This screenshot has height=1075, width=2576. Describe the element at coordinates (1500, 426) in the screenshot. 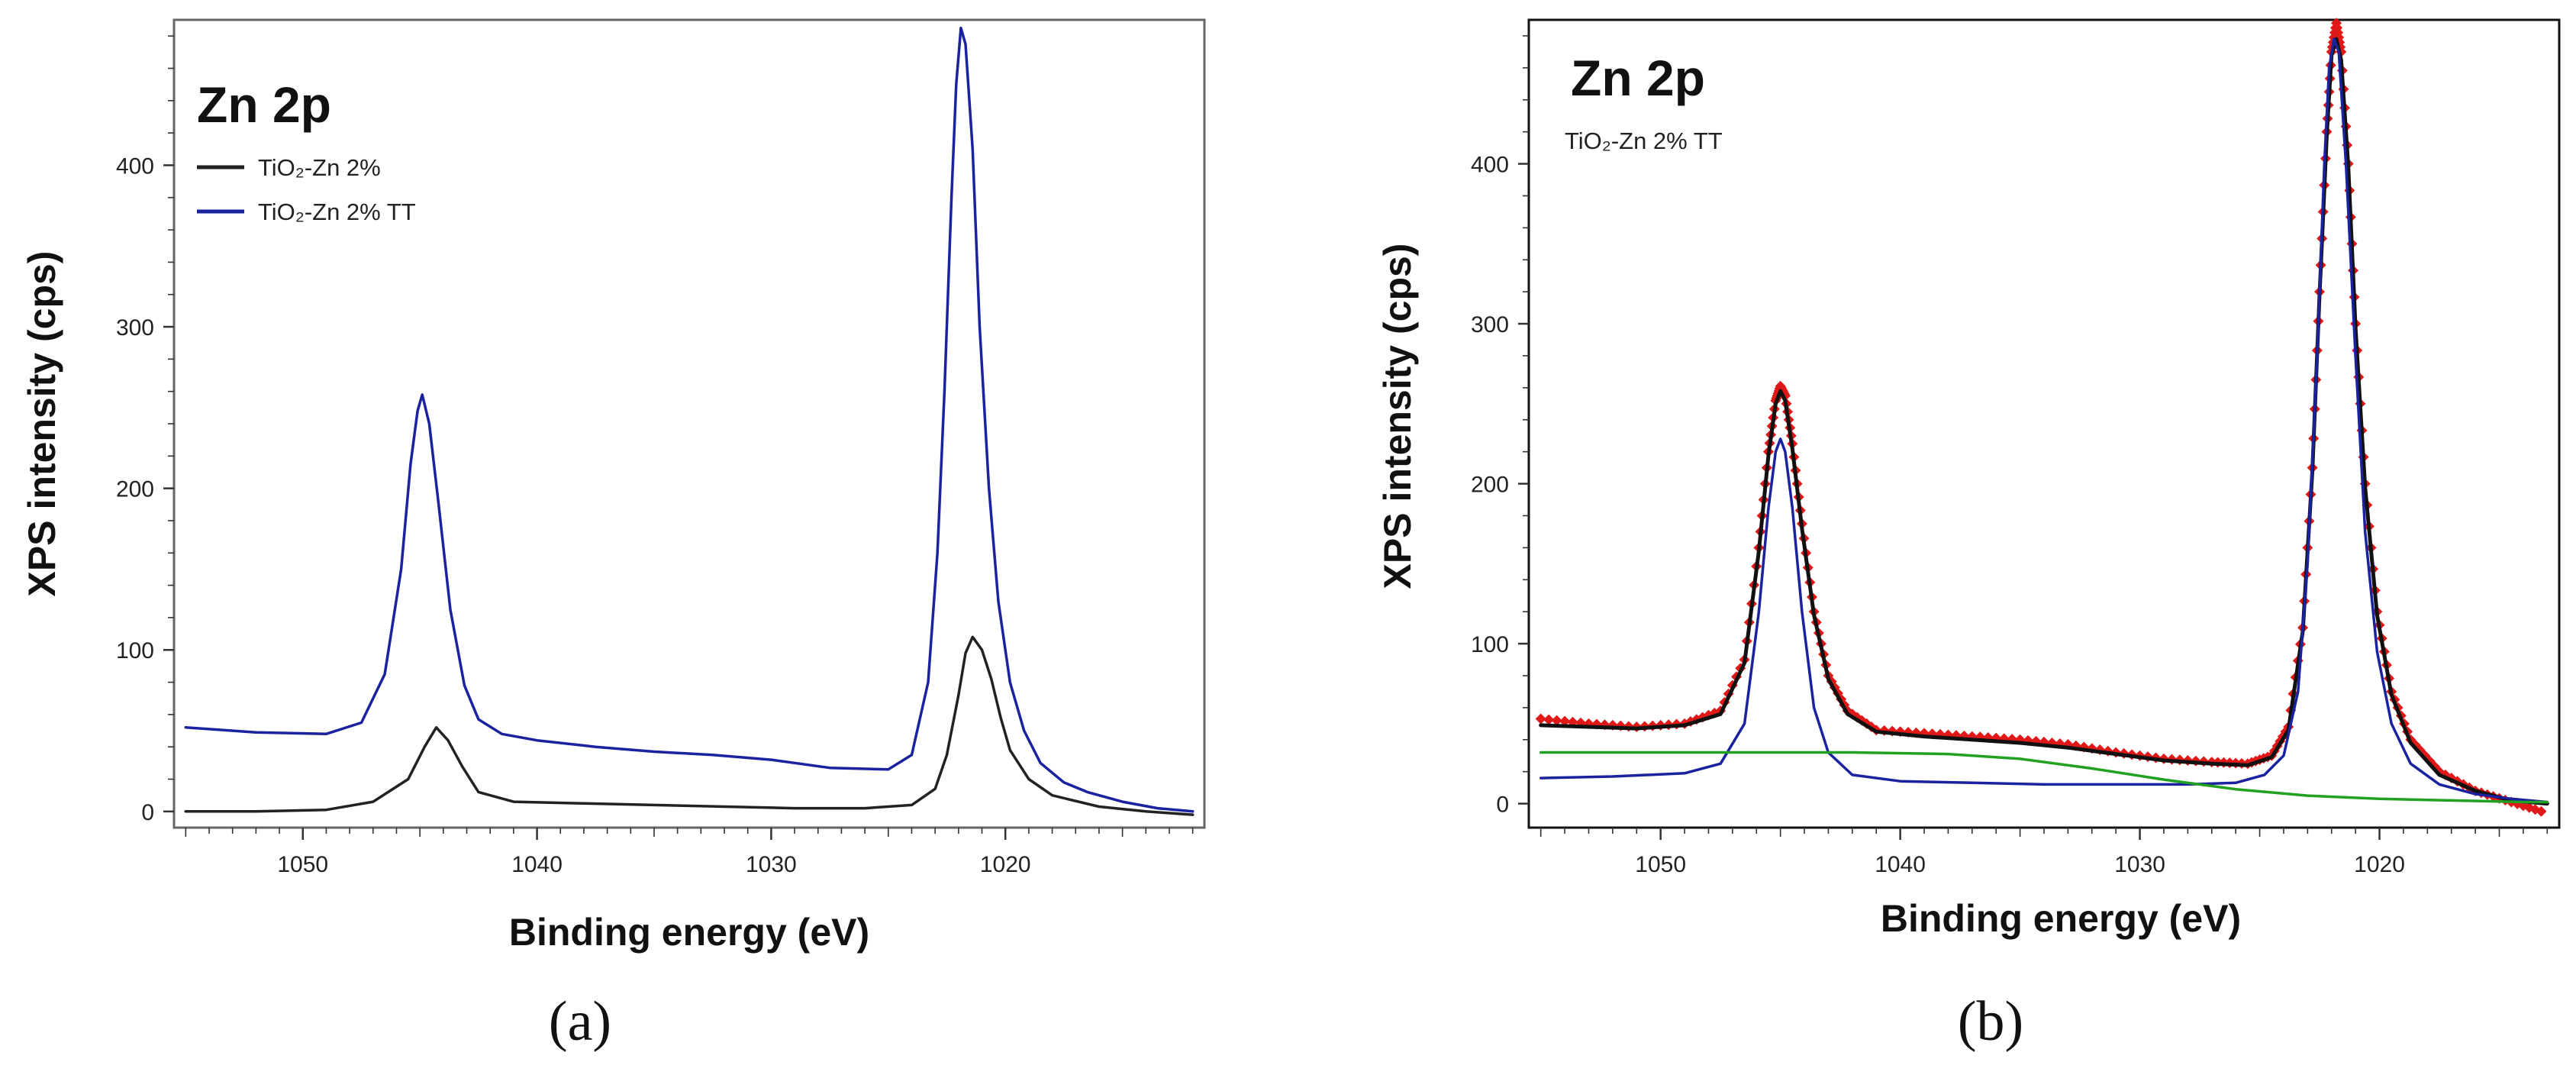

I see `panel-b-y-ticks: 0 100 200 300 400` at that location.